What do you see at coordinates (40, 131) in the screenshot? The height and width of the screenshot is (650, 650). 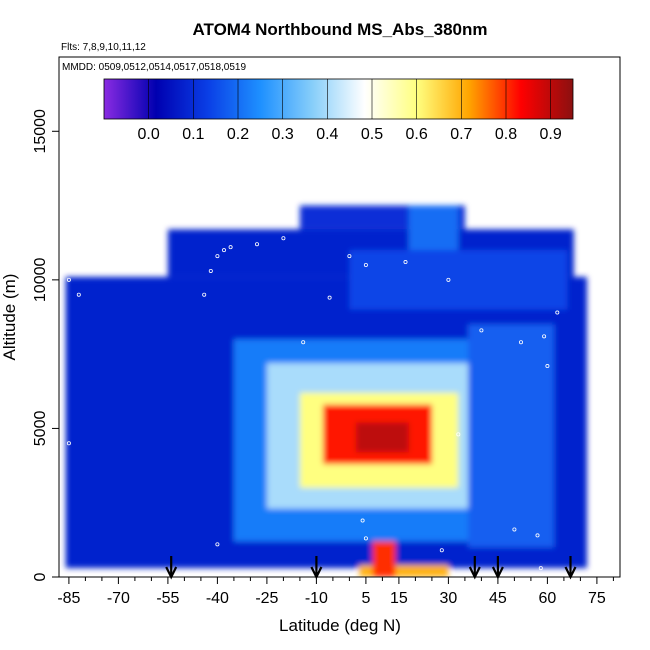 I see `y-tick-label: 15000` at bounding box center [40, 131].